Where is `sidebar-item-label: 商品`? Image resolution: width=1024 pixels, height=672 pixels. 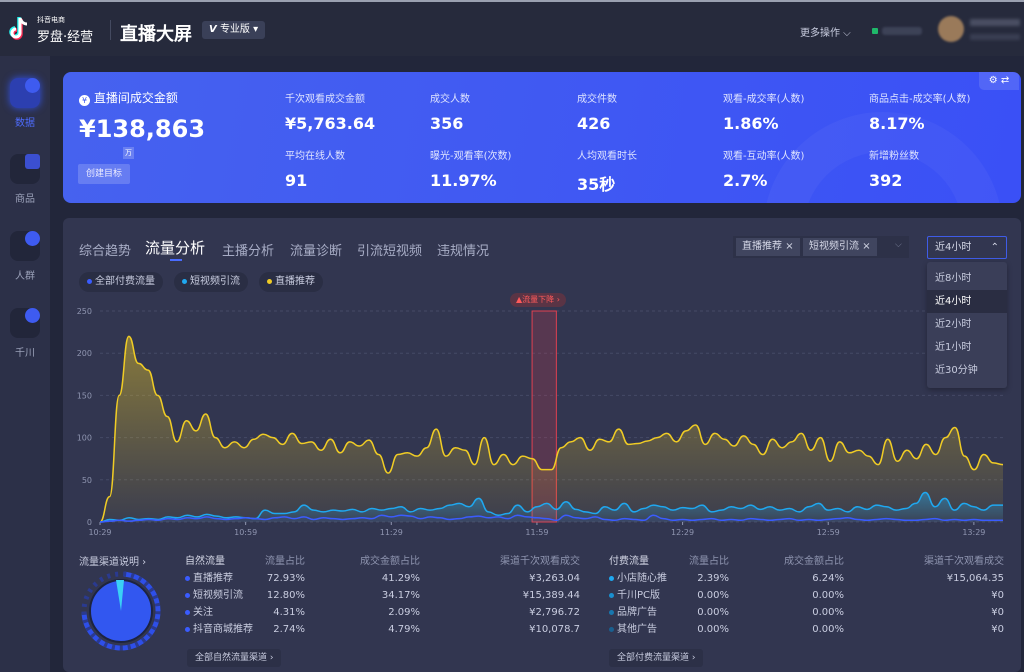 sidebar-item-label: 商品 is located at coordinates (25, 199).